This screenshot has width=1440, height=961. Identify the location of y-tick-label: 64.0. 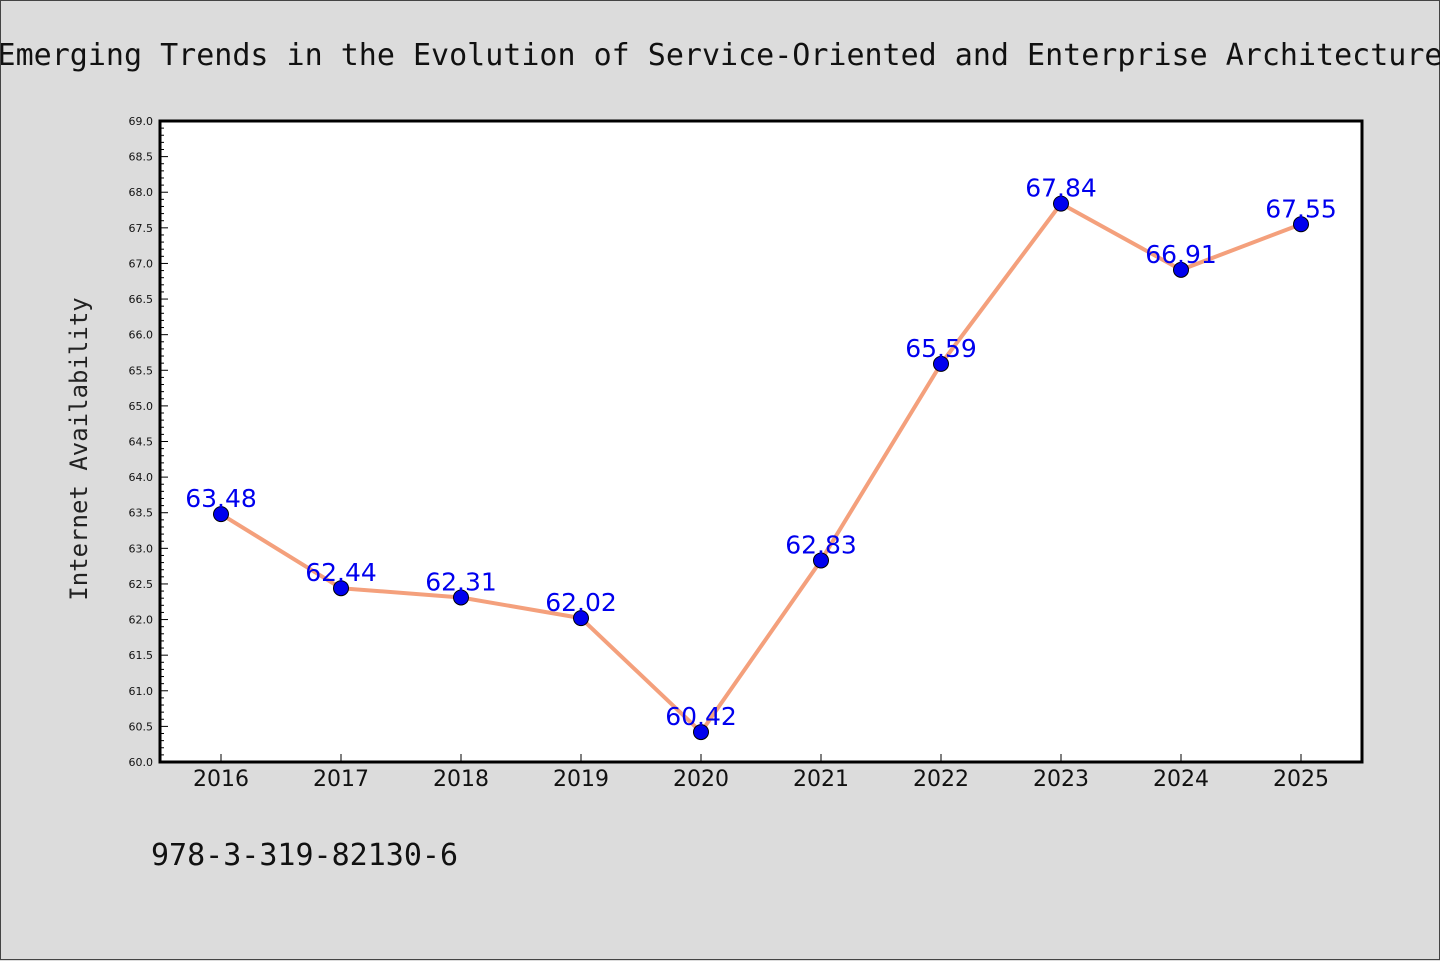
(141, 477).